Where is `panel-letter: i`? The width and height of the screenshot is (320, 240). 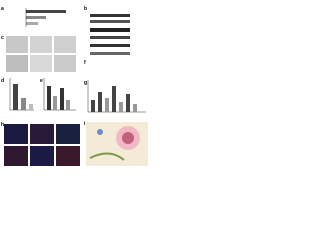
panel-letter: i is located at coordinates (85, 124).